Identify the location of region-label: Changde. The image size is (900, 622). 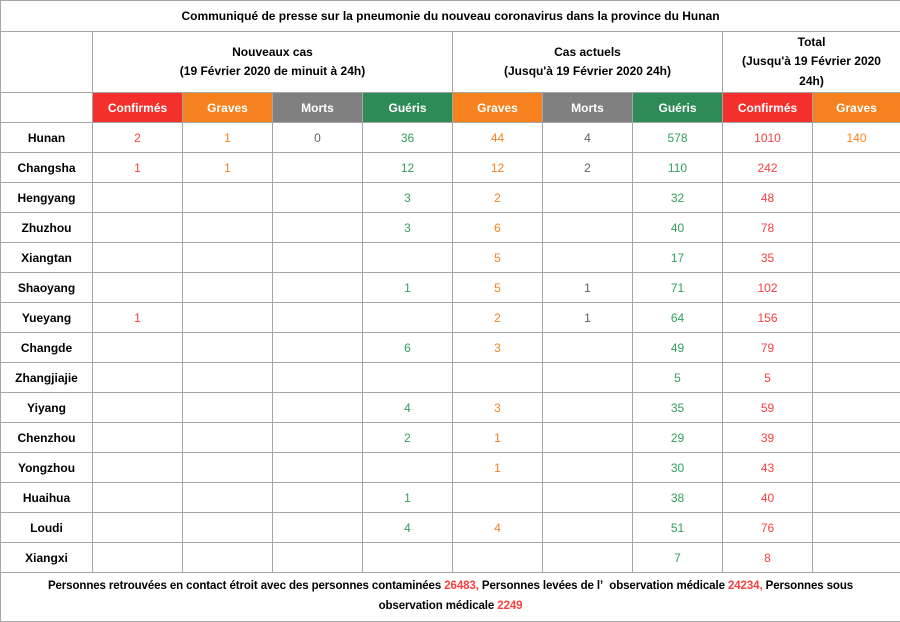
(47, 348).